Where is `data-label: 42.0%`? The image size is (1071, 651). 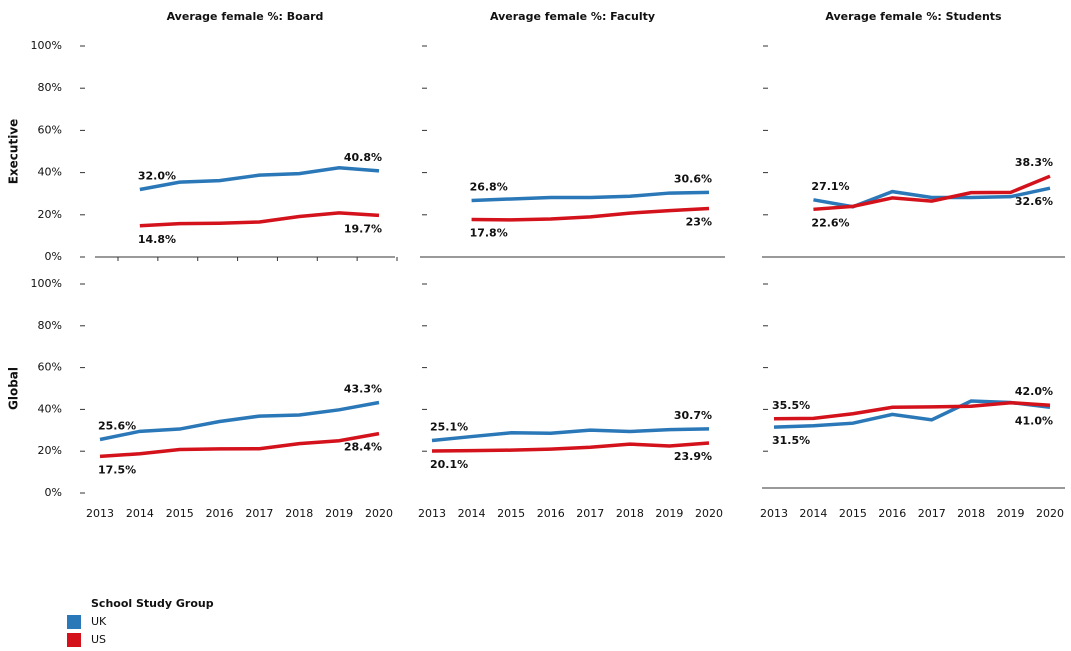
data-label: 42.0% is located at coordinates (1034, 391).